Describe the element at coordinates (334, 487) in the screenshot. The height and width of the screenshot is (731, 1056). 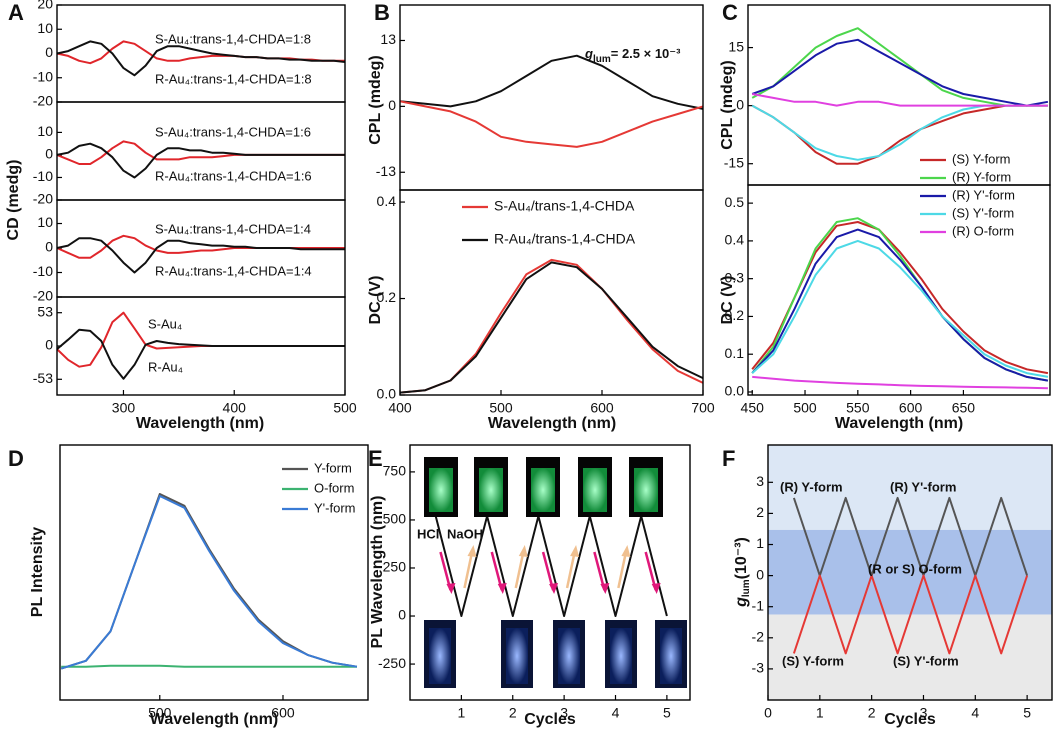
I see `legend-label: O-form` at that location.